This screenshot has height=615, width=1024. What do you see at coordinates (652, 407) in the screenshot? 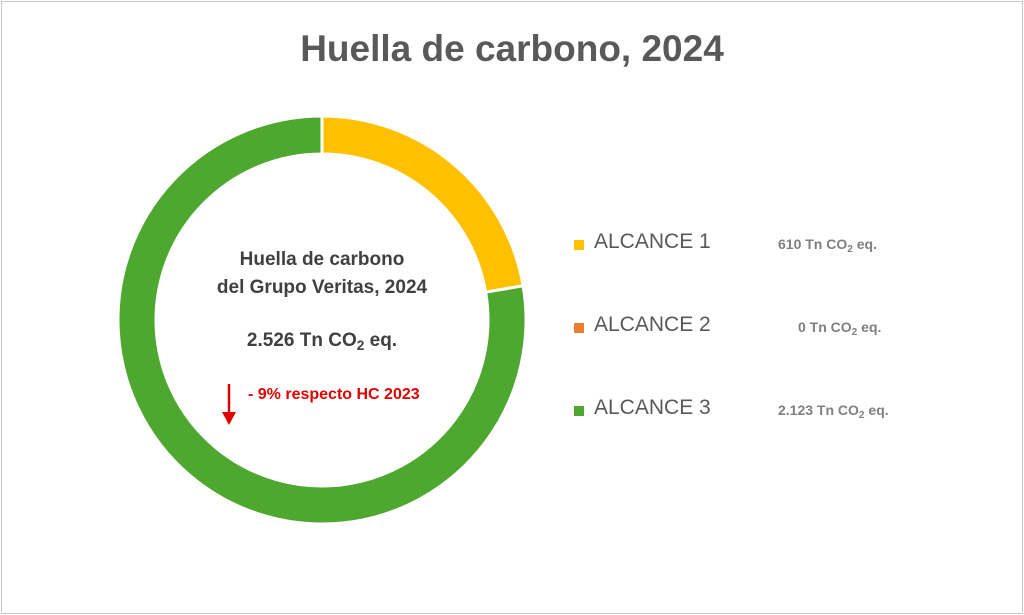
I see `legend-label-alcance-3: ALCANCE 3` at bounding box center [652, 407].